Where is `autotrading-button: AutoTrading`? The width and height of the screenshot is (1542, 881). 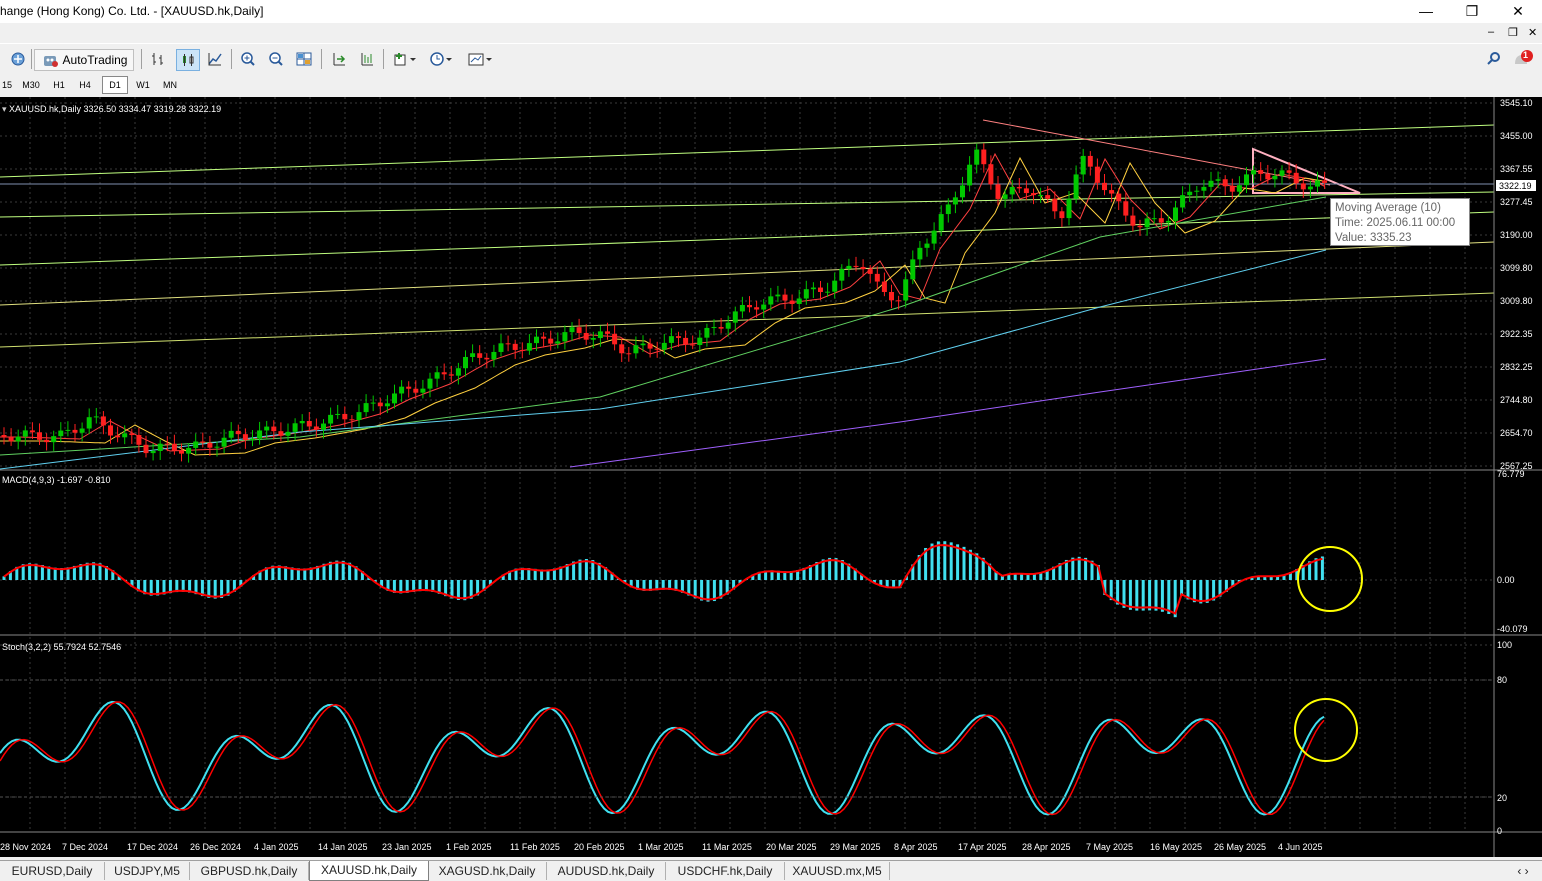
autotrading-button: AutoTrading is located at coordinates (84, 60).